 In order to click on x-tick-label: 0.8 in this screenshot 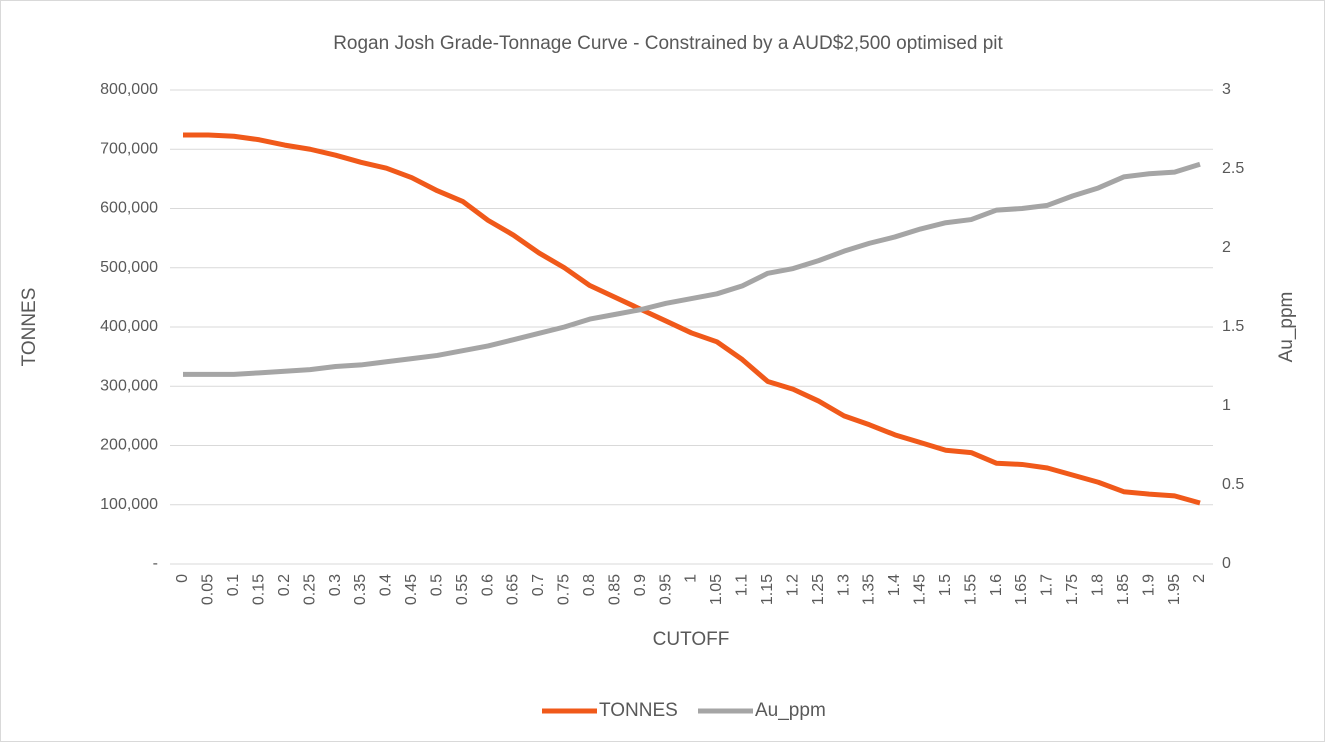, I will do `click(589, 585)`.